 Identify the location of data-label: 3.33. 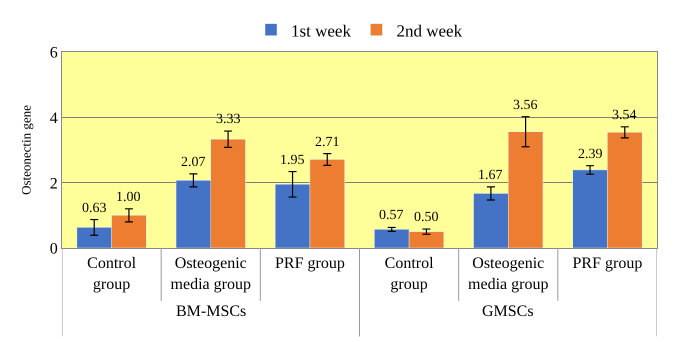
(228, 119).